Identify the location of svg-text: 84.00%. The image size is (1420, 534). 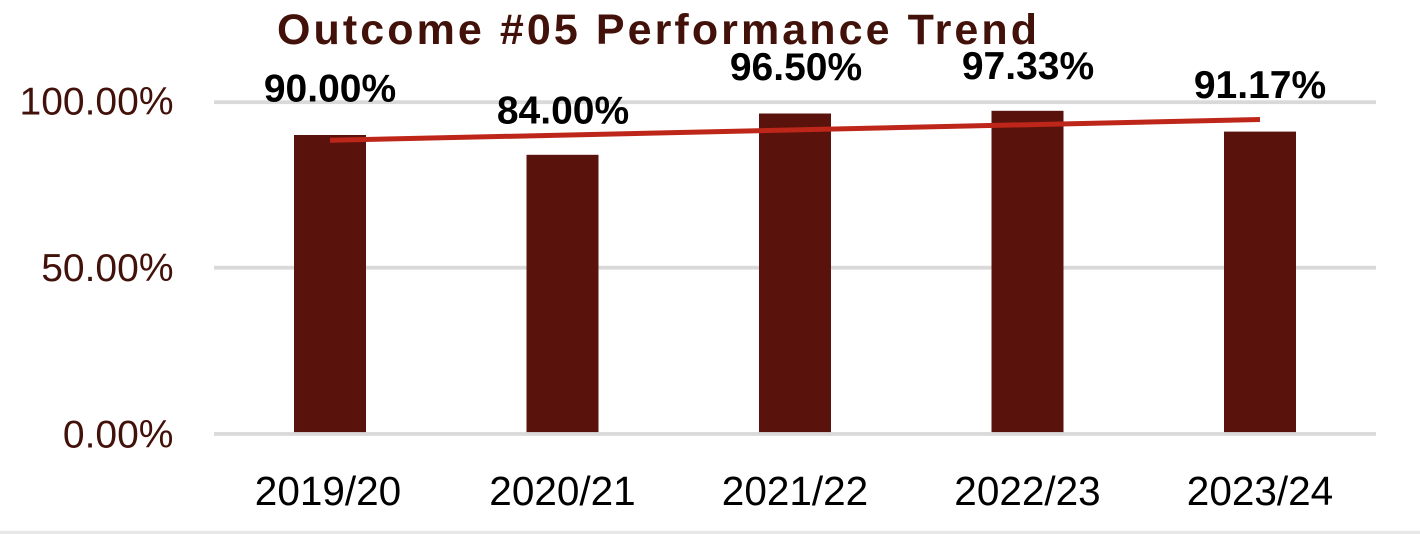
(563, 111).